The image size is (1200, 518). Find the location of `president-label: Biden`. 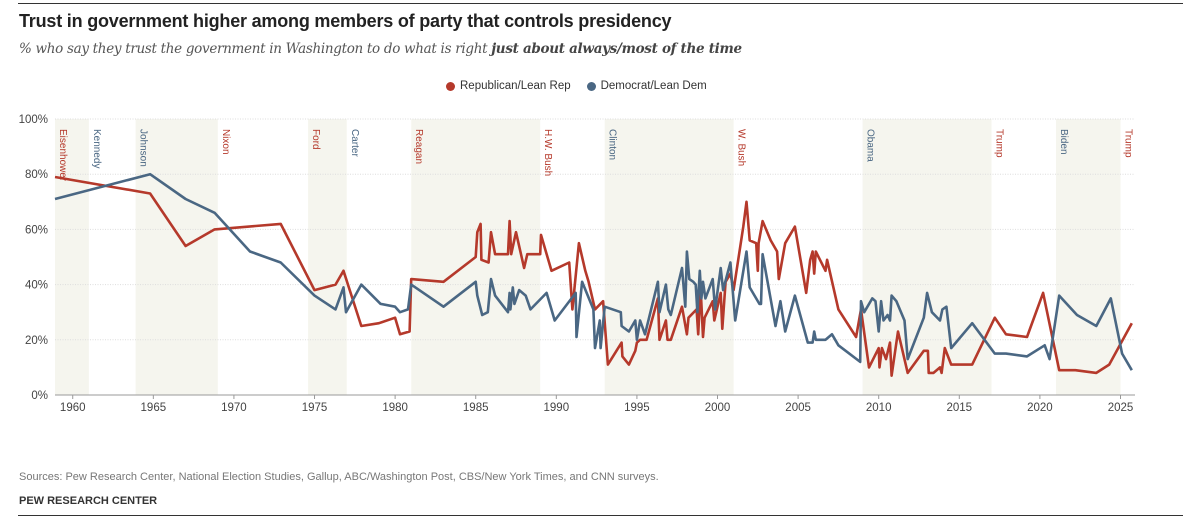

president-label: Biden is located at coordinates (1063, 142).